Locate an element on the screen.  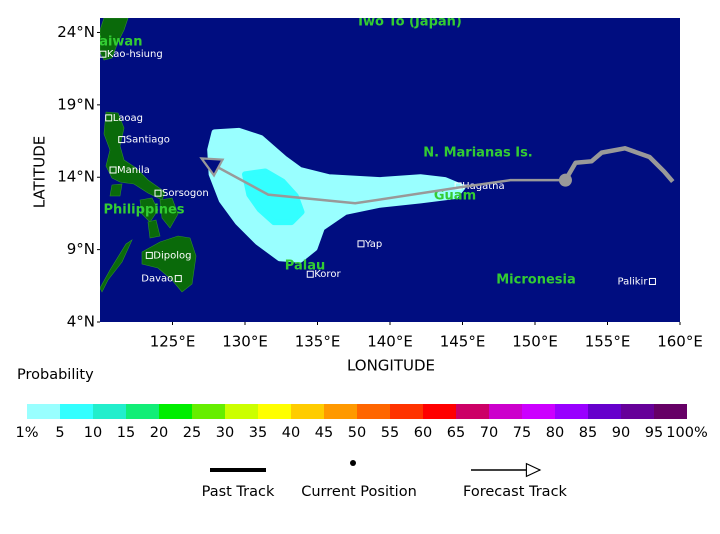
past-track is located at coordinates (619, 165).